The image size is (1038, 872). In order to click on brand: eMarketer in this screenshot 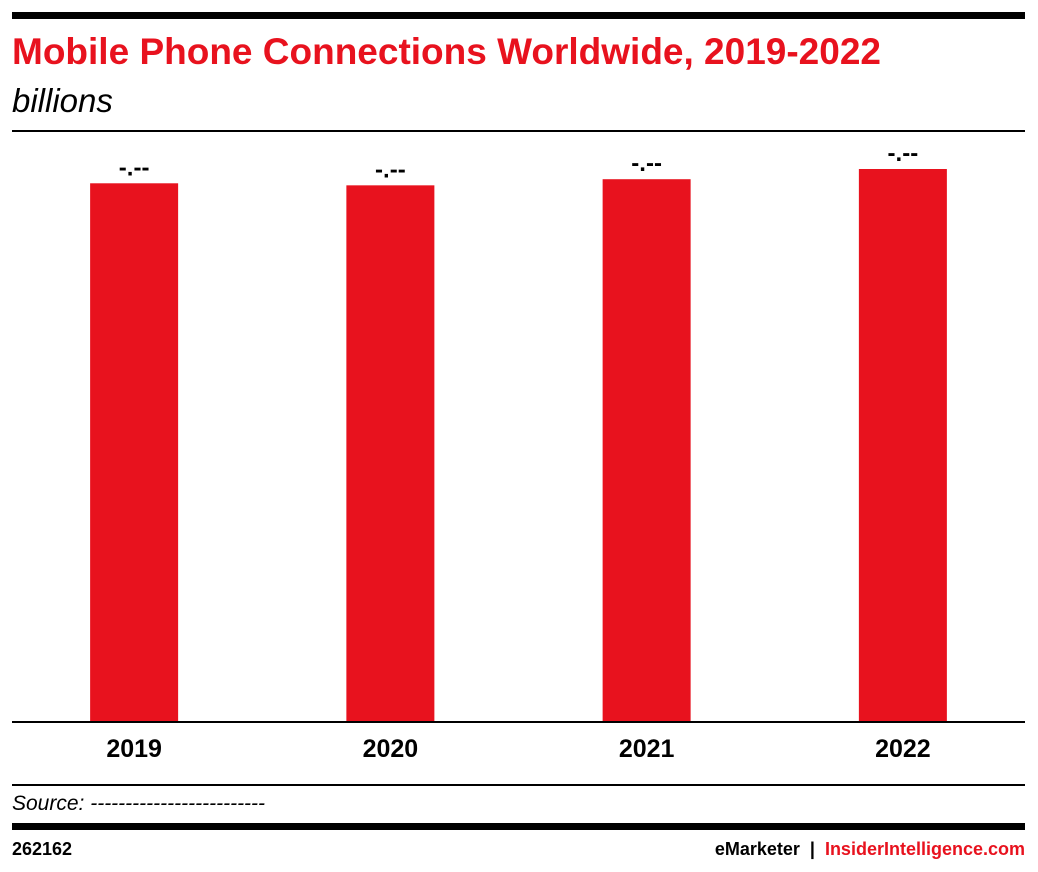, I will do `click(757, 849)`.